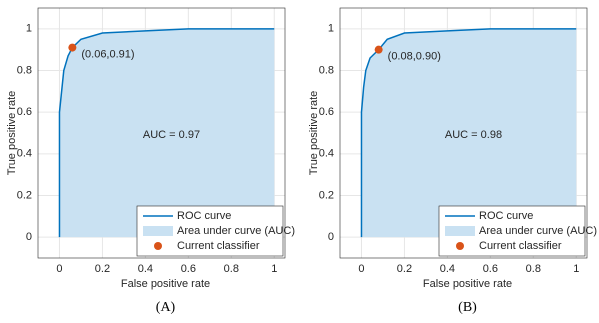 The image size is (599, 323). I want to click on caption: (A), so click(166, 307).